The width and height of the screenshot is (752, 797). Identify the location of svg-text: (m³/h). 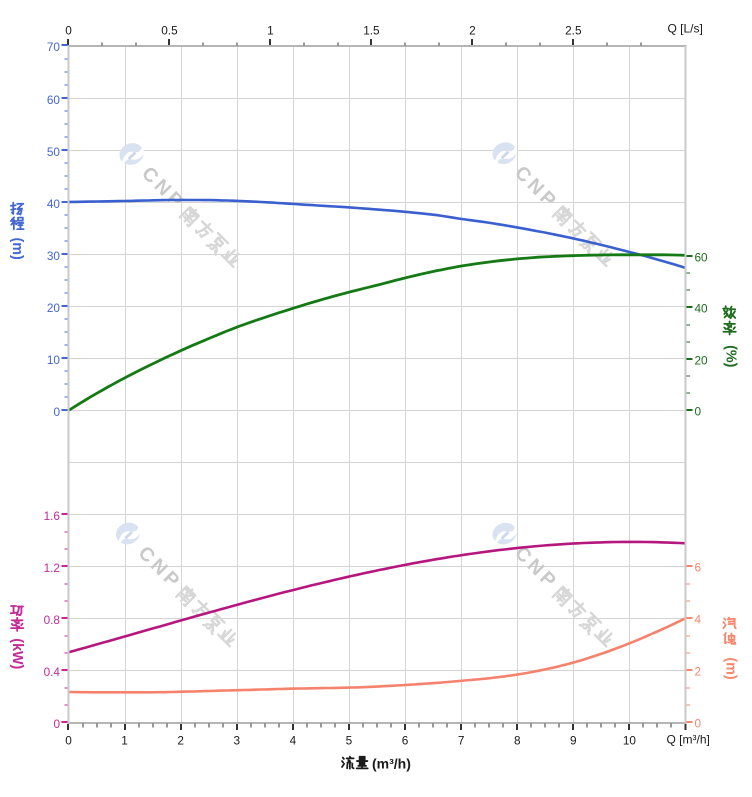
(391, 764).